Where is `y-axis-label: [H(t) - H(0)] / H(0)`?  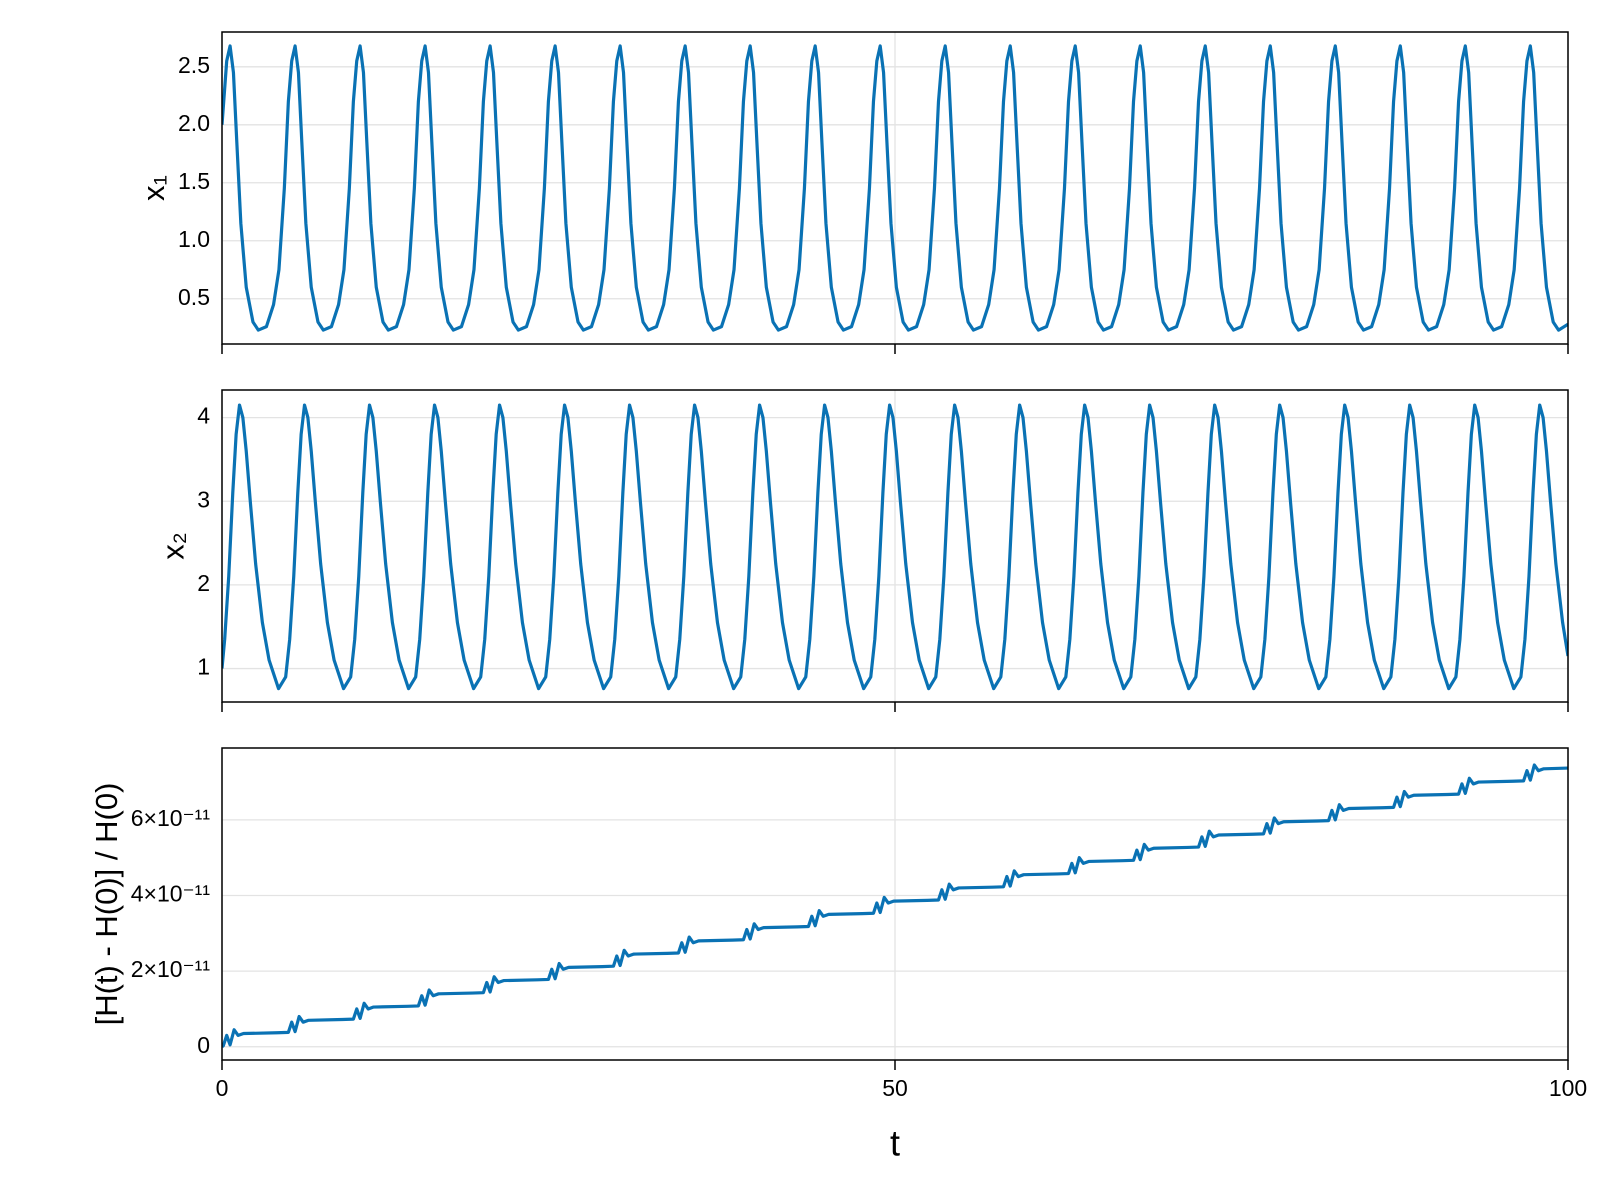 y-axis-label: [H(t) - H(0)] / H(0) is located at coordinates (106, 904).